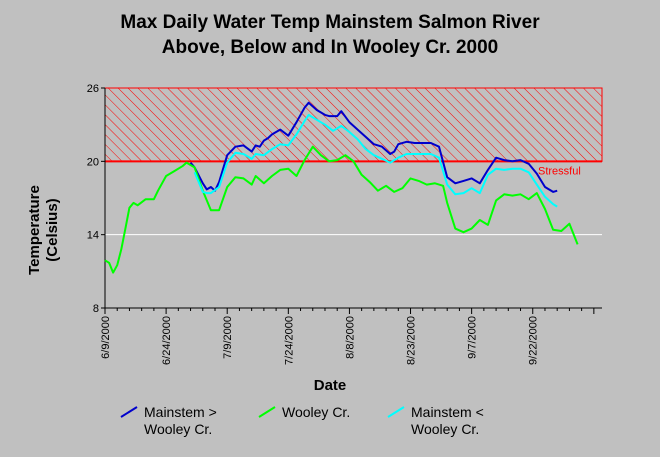 This screenshot has height=457, width=660. What do you see at coordinates (473, 337) in the screenshot?
I see `x-tick-label: 9/7/2000` at bounding box center [473, 337].